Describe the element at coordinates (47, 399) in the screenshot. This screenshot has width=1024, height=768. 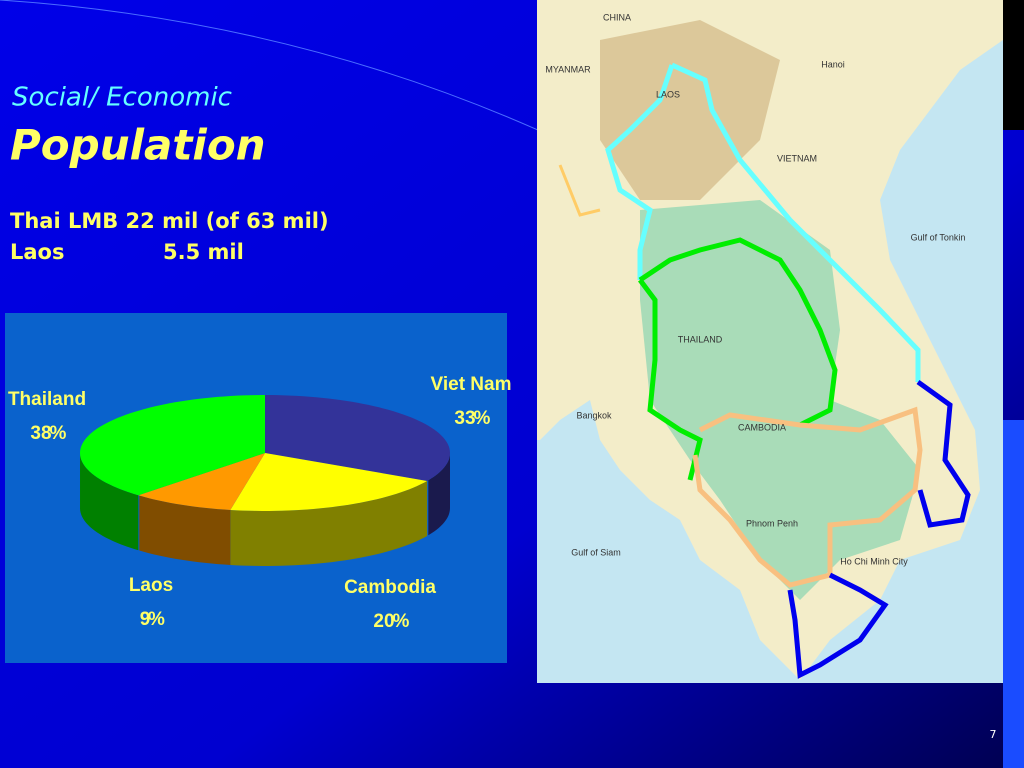
I see `slice-label: Thailand` at that location.